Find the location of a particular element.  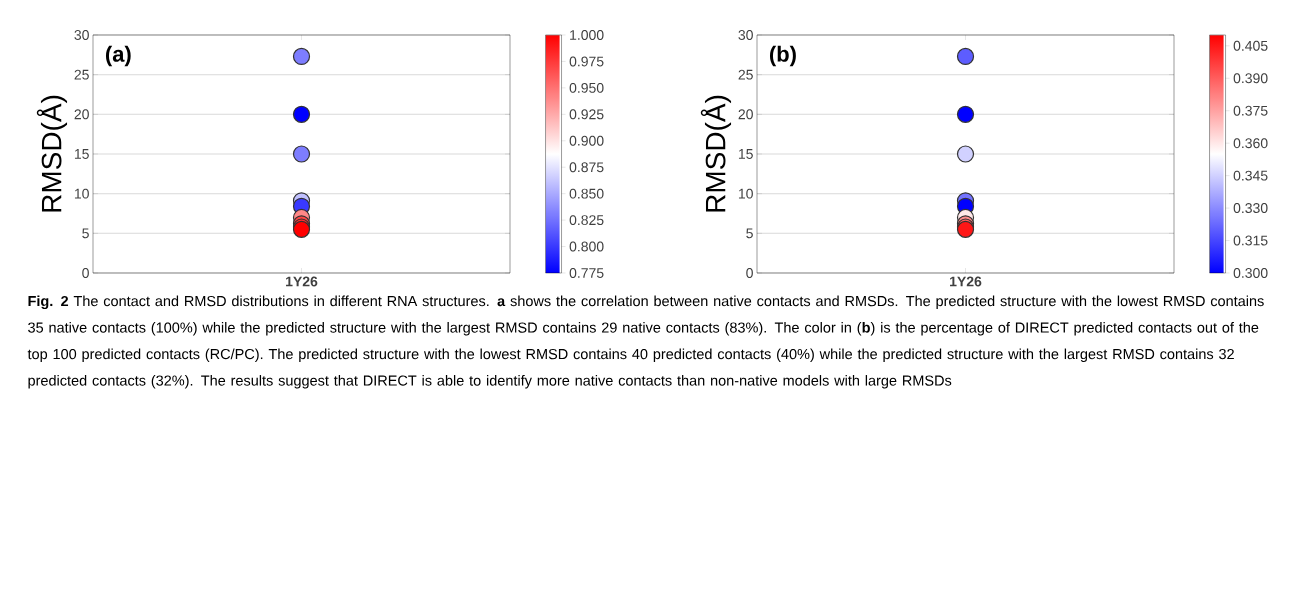

color-bar-label: 0.950 is located at coordinates (586, 87).